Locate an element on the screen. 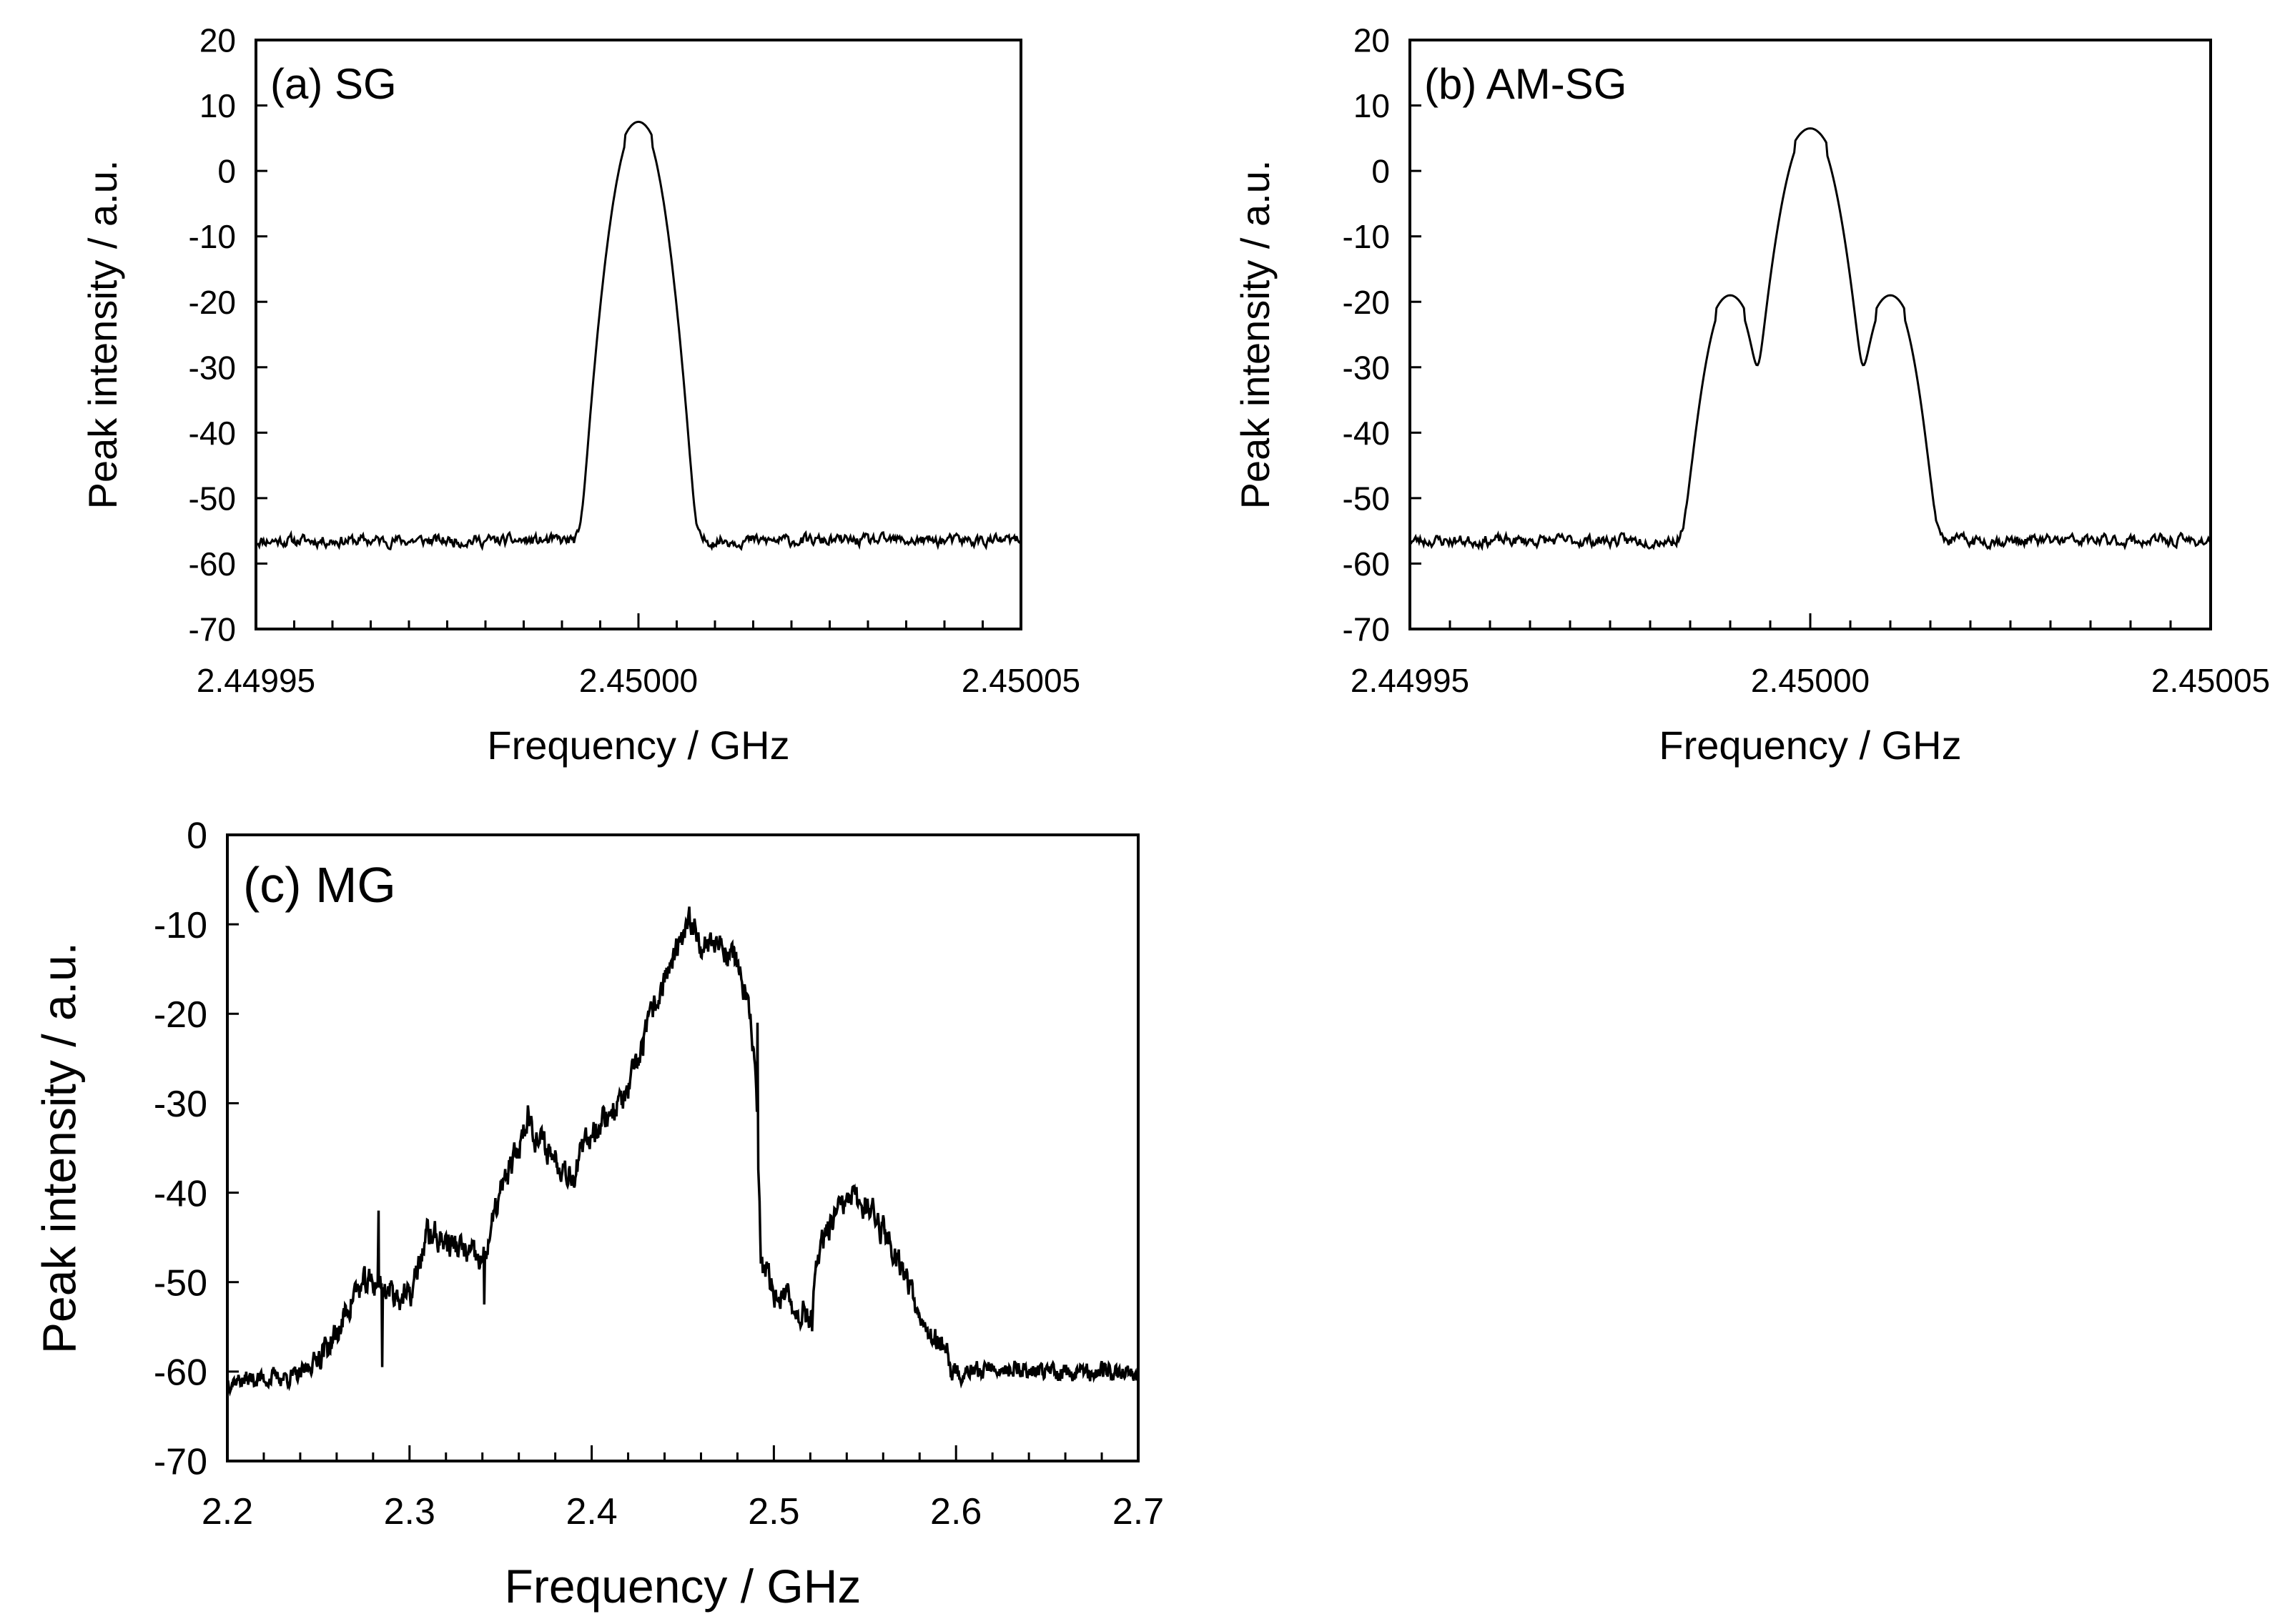 The width and height of the screenshot is (2295, 1624). x-tick-label: 2.7 is located at coordinates (1138, 1512).